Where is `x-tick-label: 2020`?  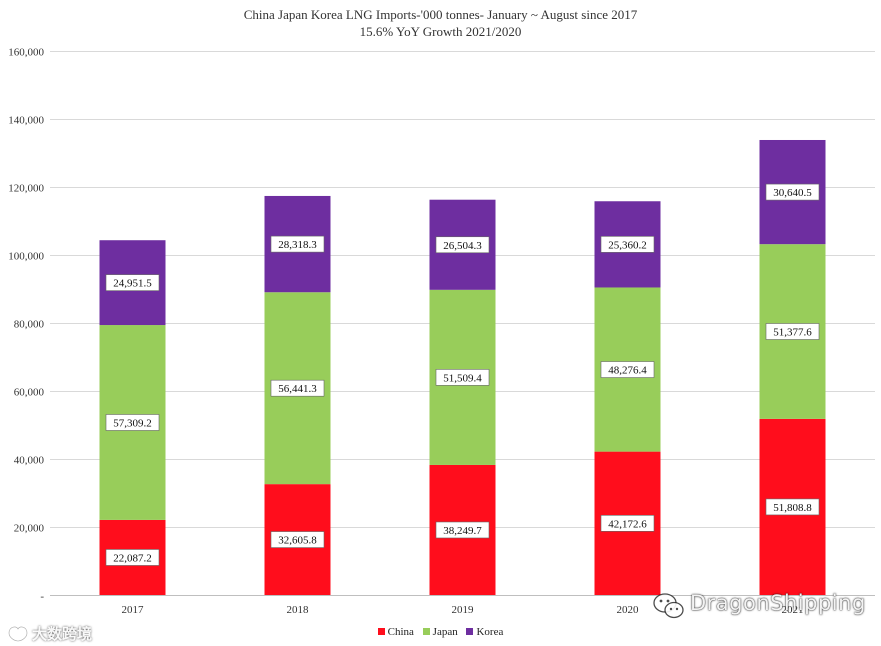 x-tick-label: 2020 is located at coordinates (628, 610).